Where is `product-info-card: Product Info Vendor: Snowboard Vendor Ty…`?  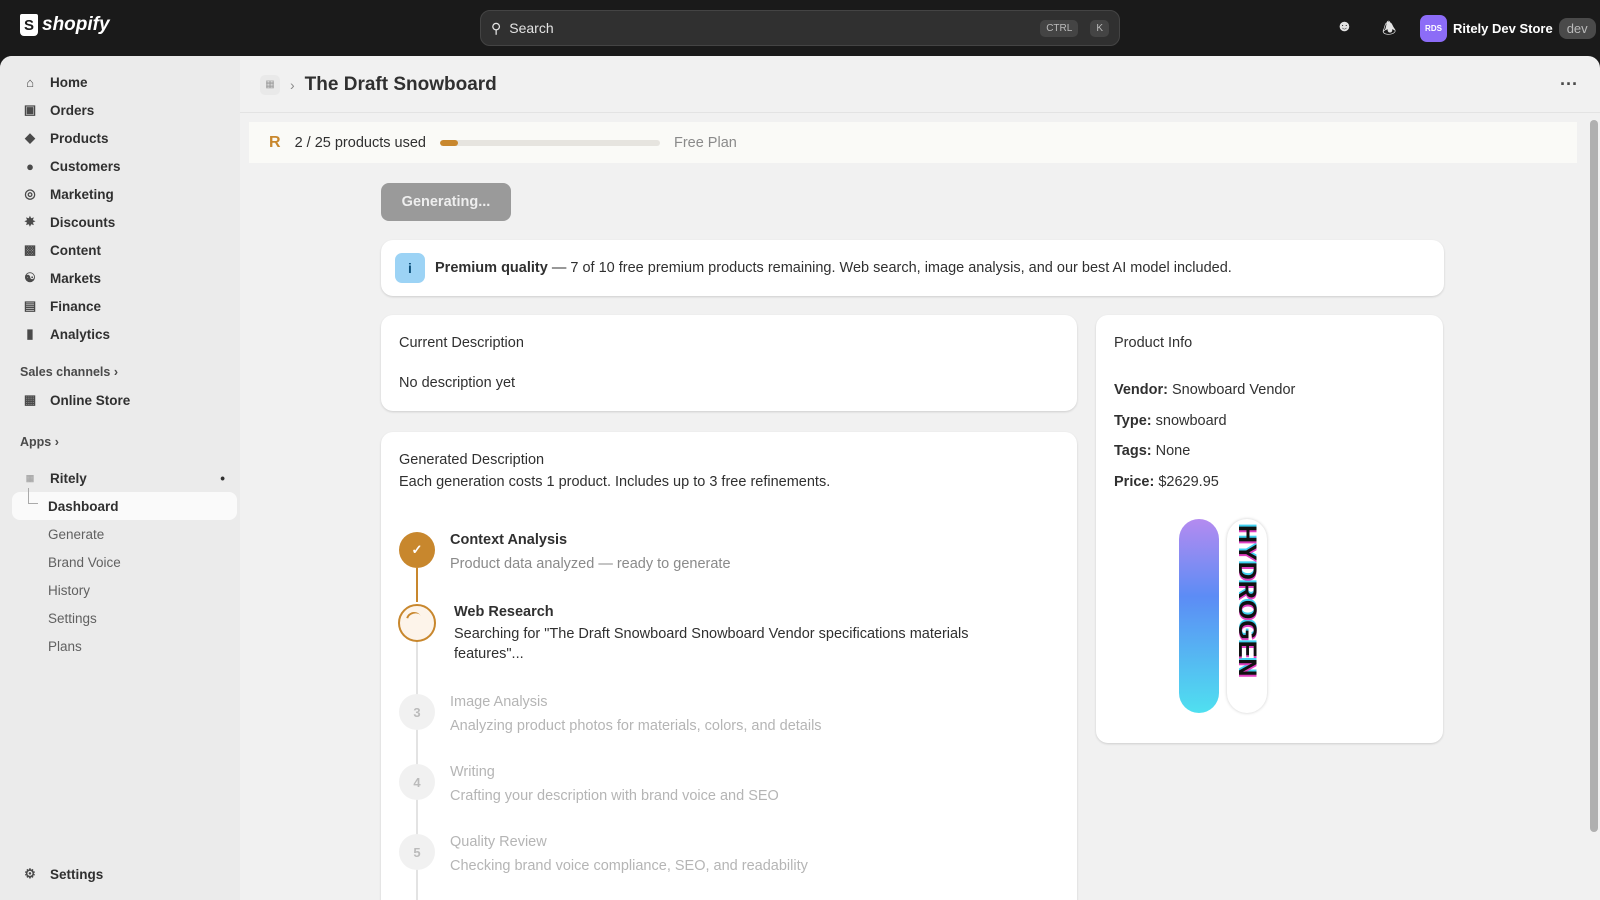 product-info-card: Product Info Vendor: Snowboard Vendor Ty… is located at coordinates (1269, 529).